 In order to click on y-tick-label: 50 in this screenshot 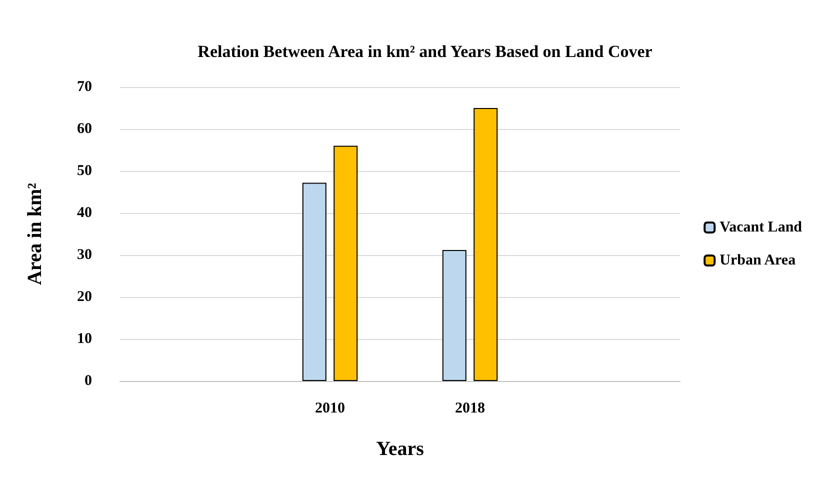, I will do `click(84, 171)`.